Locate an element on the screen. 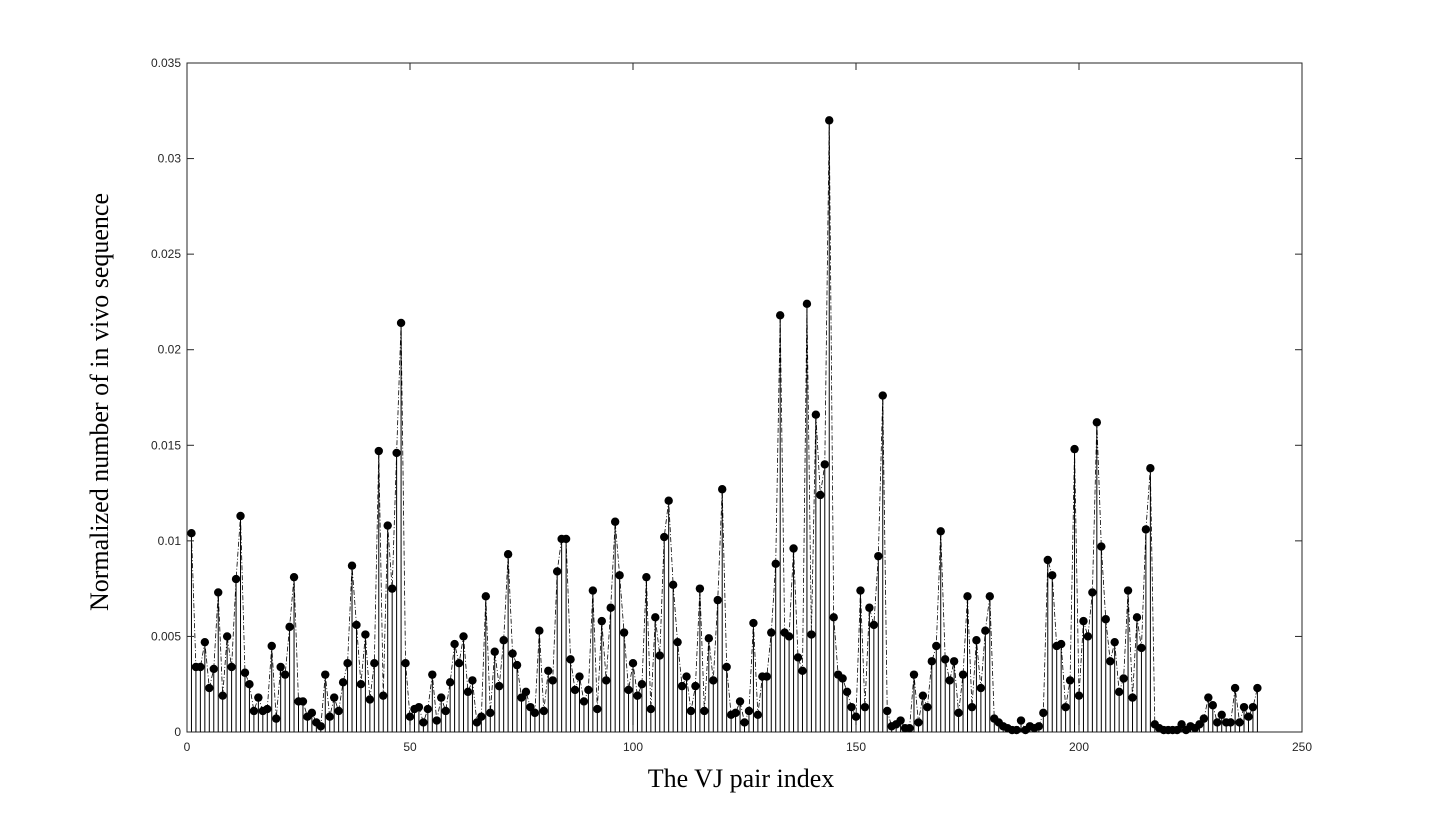 Image resolution: width=1440 pixels, height=823 pixels. y-tick-label: 0.015 is located at coordinates (166, 445).